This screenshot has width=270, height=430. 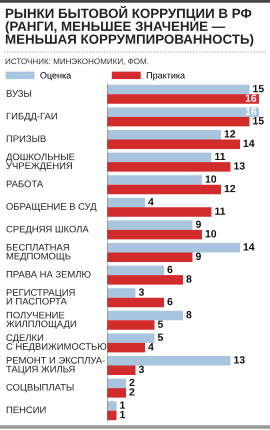 What do you see at coordinates (55, 365) in the screenshot?
I see `y-tick-label: РЕМОНТ И ЭКСПЛУА- ТАЦИЯ ЖИЛЬЯ` at bounding box center [55, 365].